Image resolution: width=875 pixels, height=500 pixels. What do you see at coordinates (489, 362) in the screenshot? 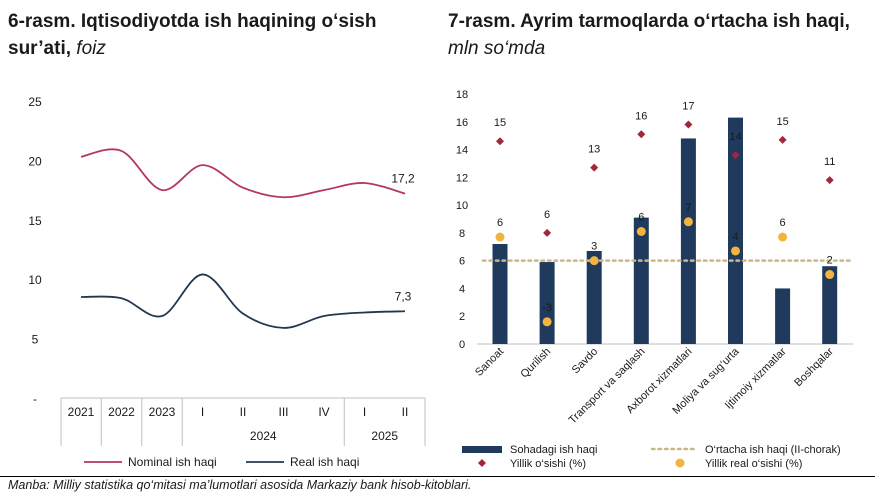
I see `category-label: Sanoat` at bounding box center [489, 362].